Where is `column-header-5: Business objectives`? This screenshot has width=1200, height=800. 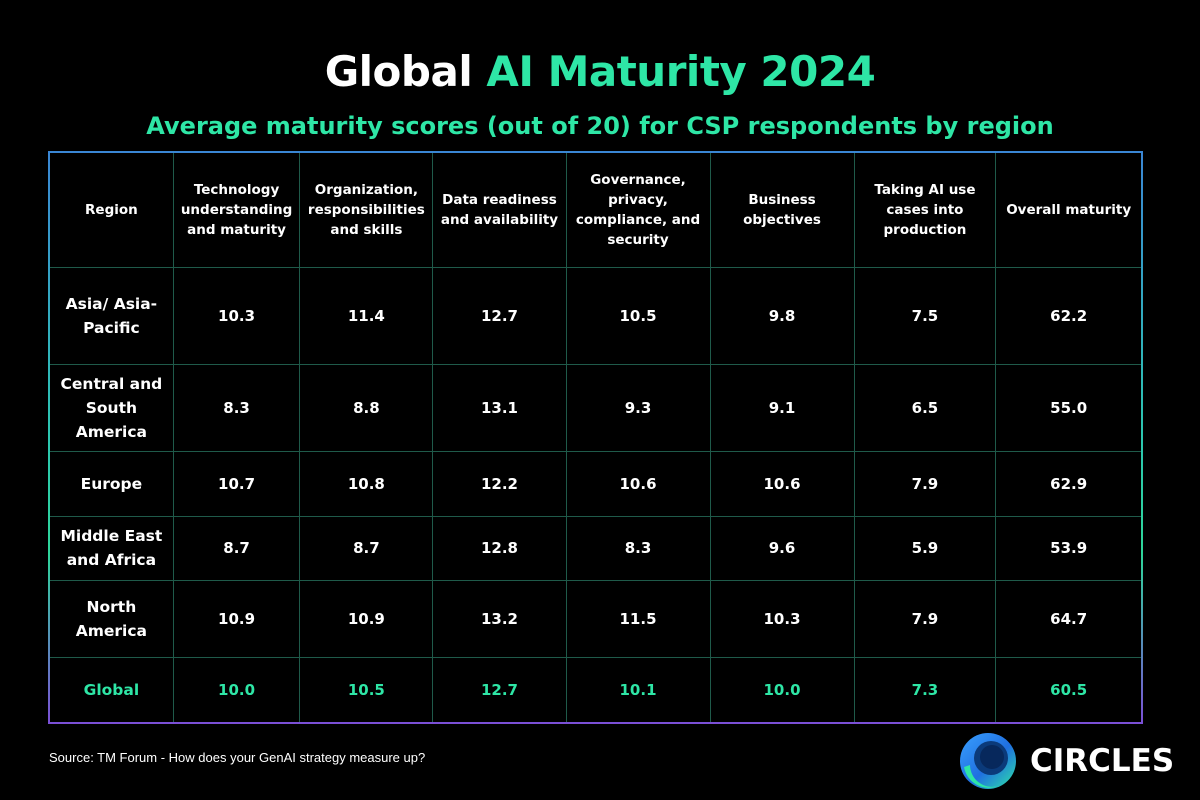 column-header-5: Business objectives is located at coordinates (782, 210).